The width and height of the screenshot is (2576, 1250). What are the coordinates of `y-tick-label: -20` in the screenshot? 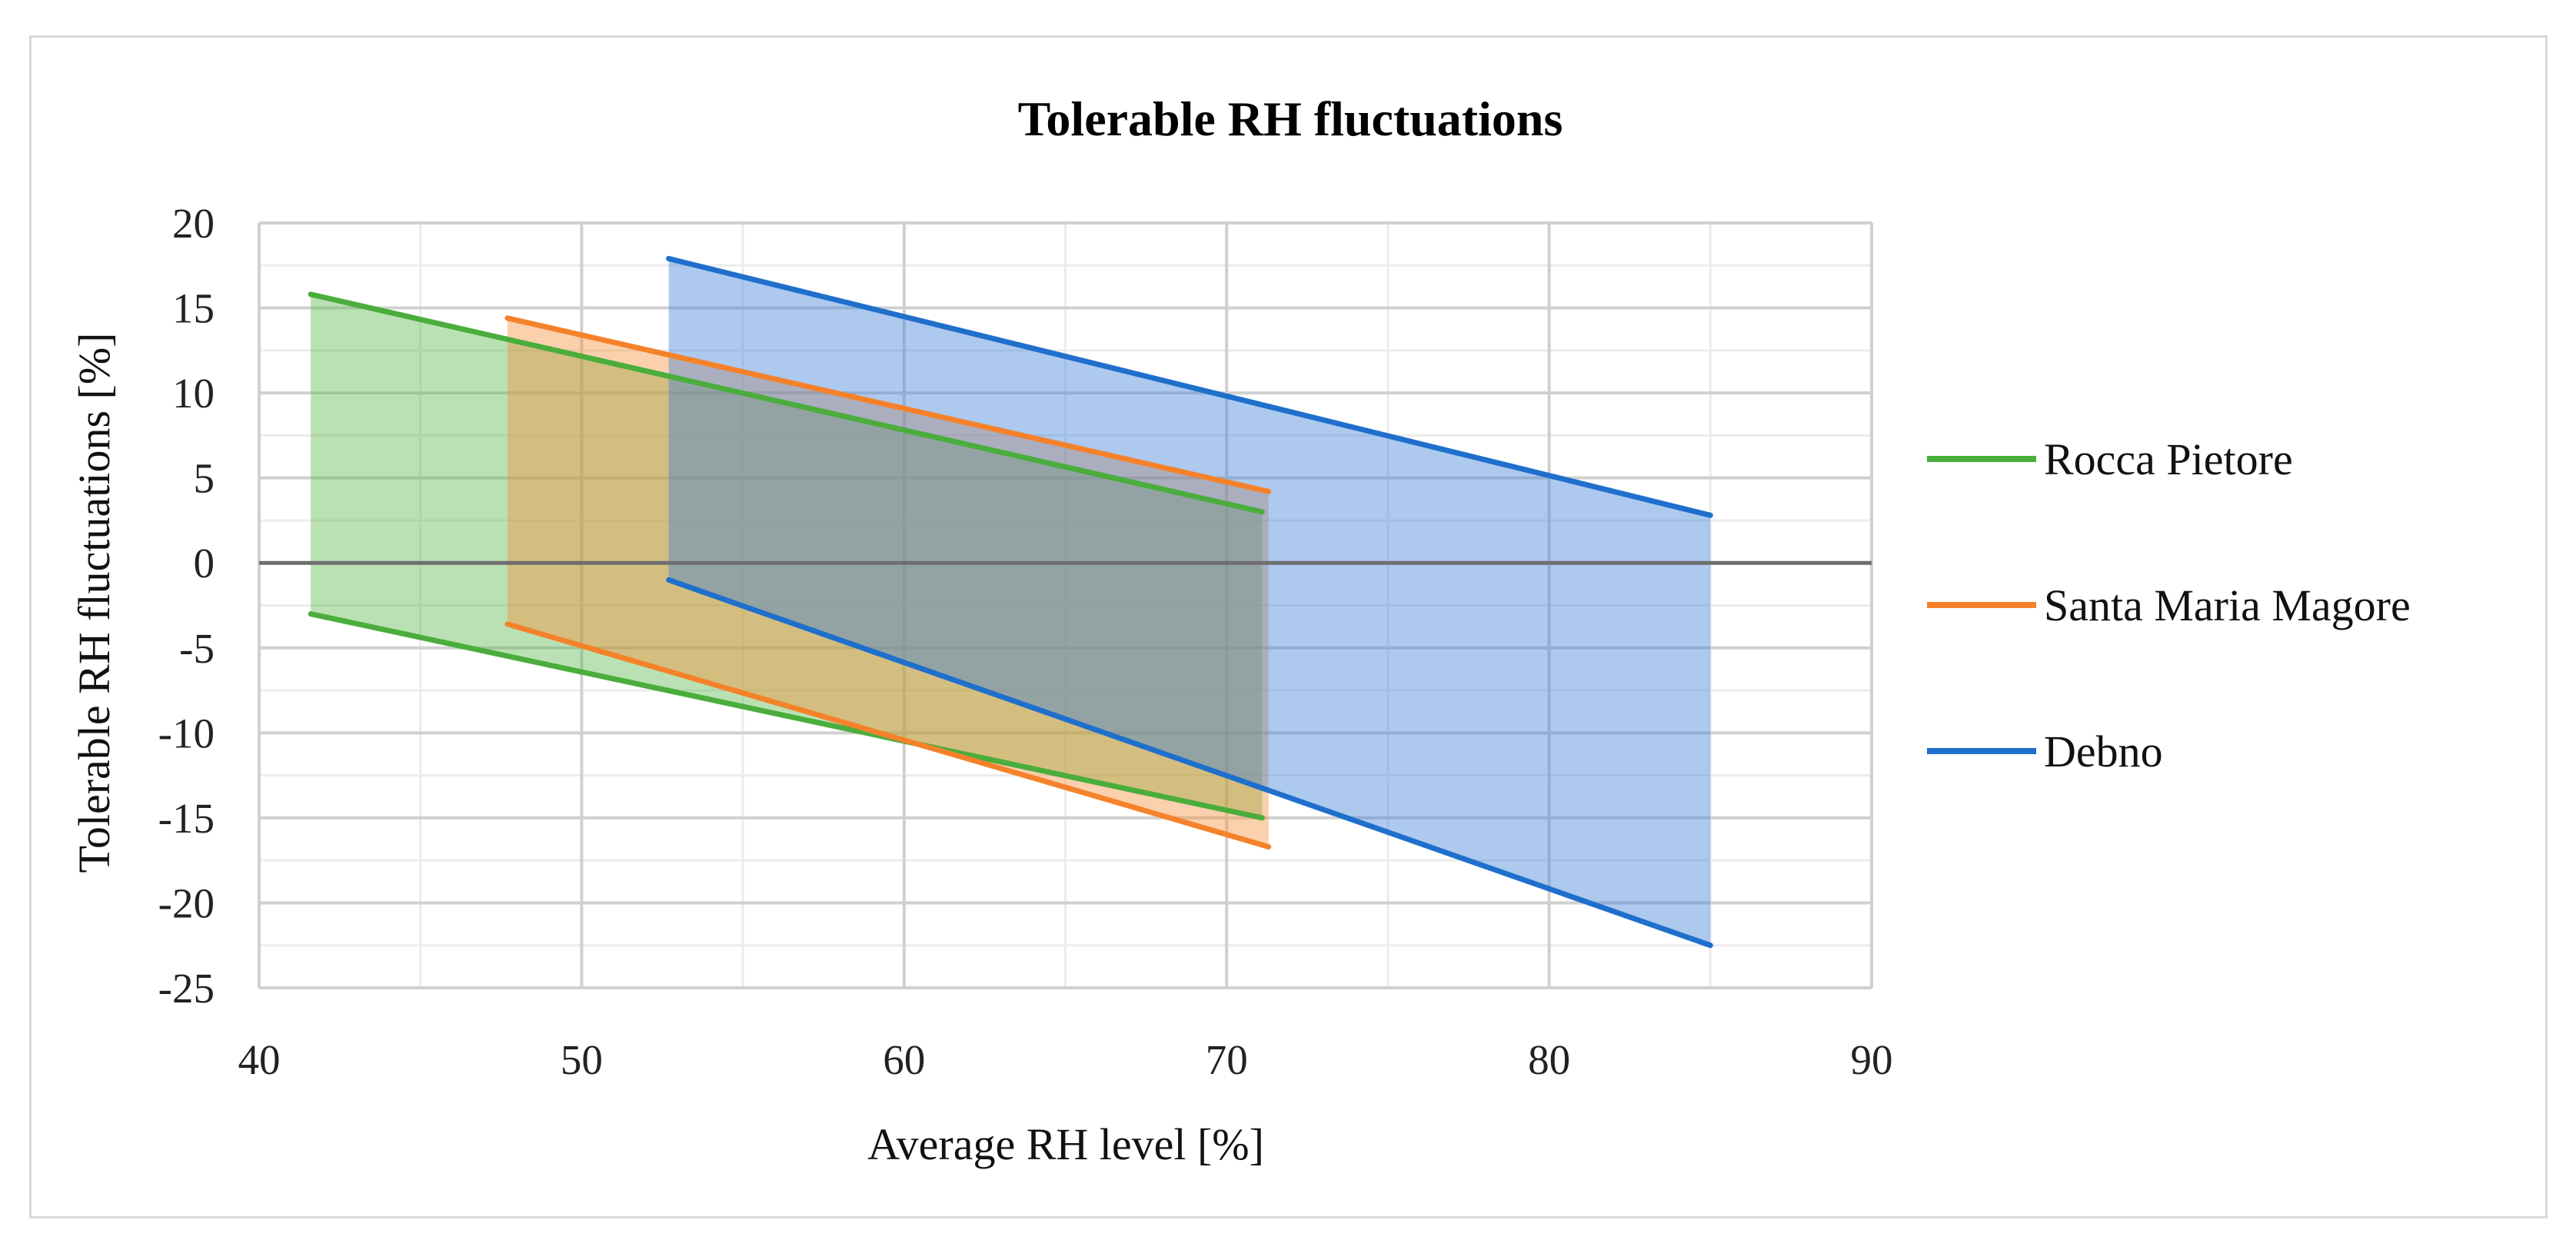 It's located at (187, 902).